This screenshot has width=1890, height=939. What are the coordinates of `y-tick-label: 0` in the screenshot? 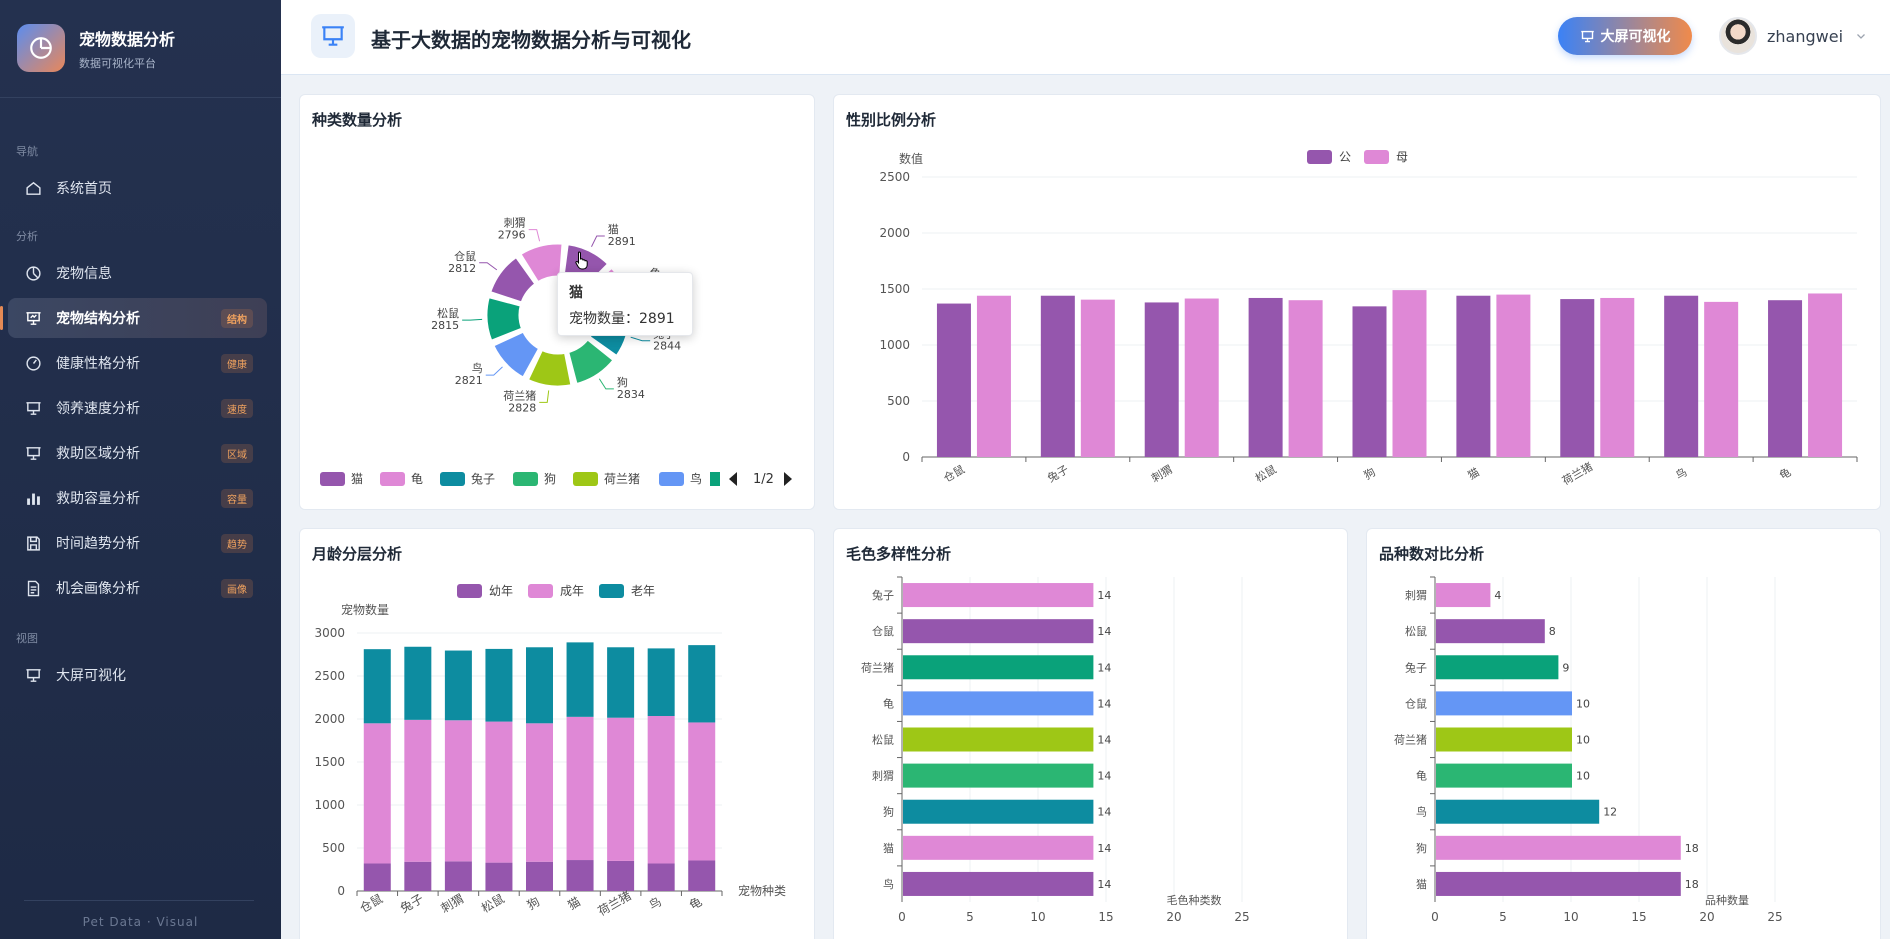 It's located at (906, 457).